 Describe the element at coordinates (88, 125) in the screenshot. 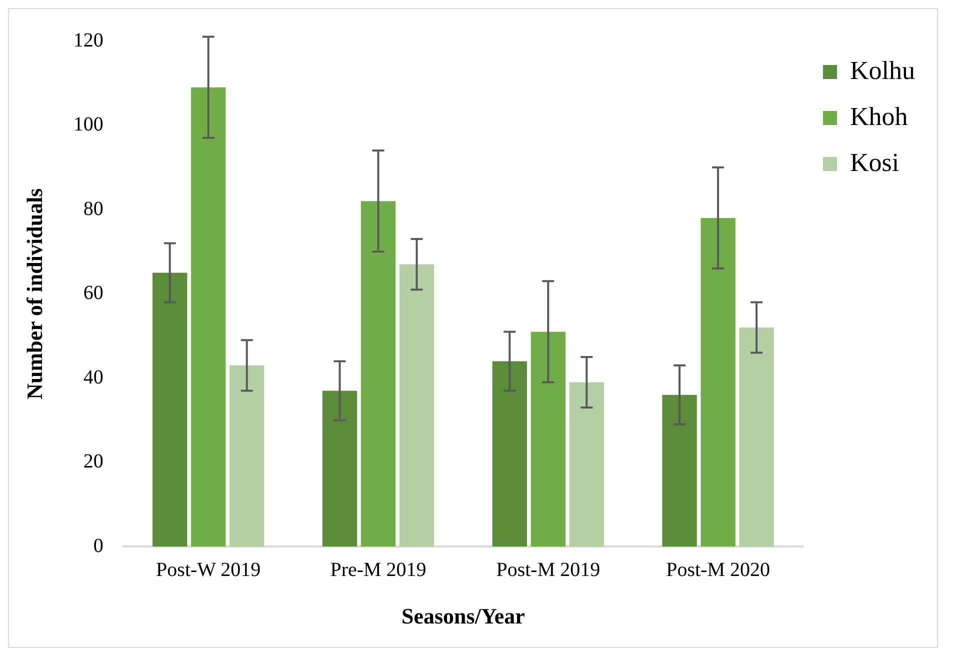

I see `y-tick-label: 100` at that location.